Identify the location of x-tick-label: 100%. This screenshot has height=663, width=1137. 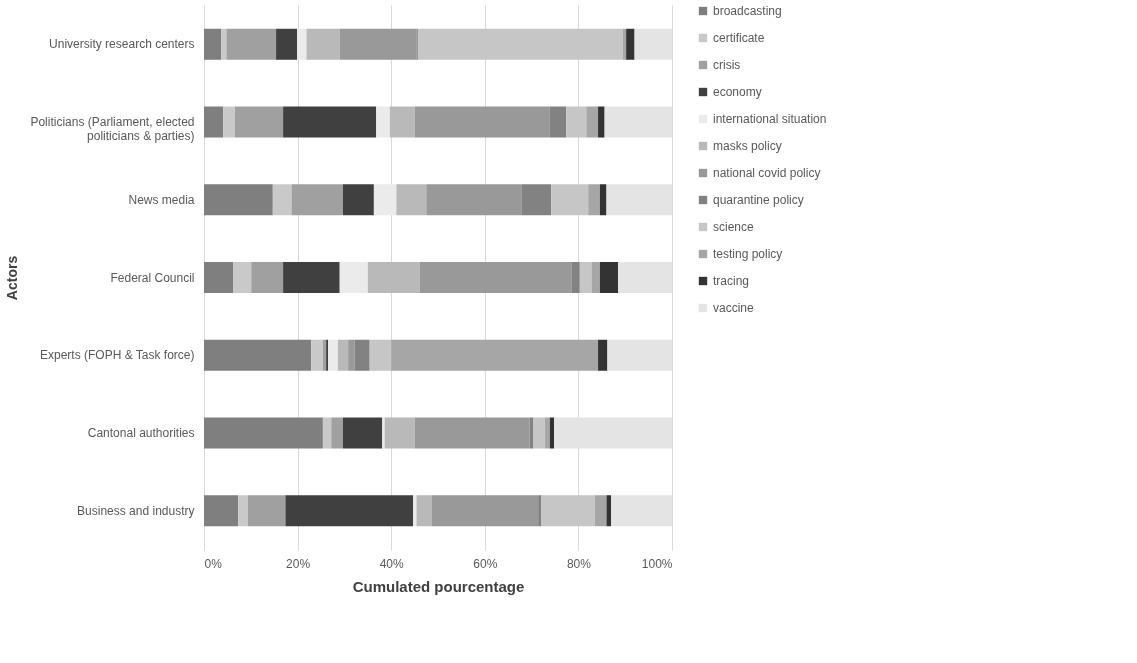
(657, 563).